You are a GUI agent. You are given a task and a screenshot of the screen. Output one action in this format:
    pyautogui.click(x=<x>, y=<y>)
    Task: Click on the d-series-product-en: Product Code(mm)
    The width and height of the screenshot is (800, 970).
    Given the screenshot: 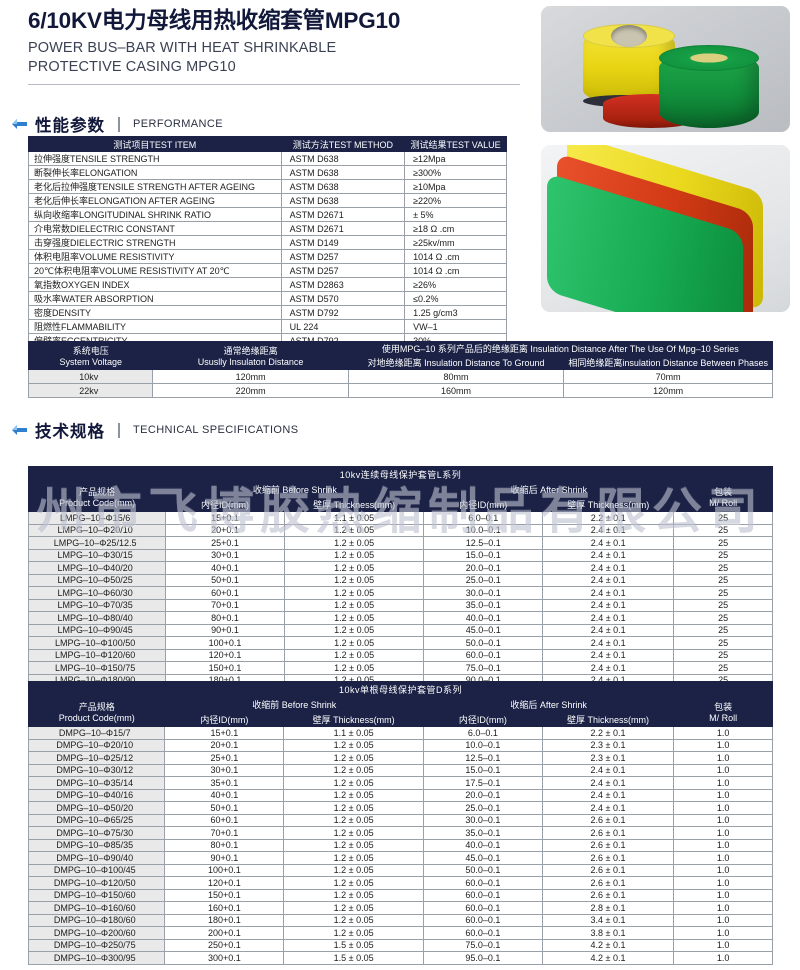 What is the action you would take?
    pyautogui.click(x=96, y=718)
    